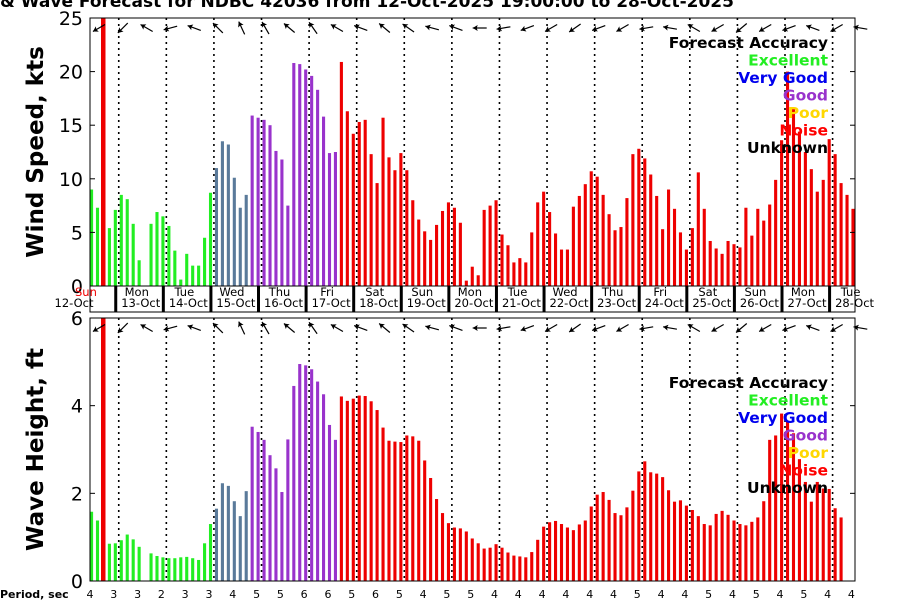 Image resolution: width=900 pixels, height=604 pixels. What do you see at coordinates (471, 594) in the screenshot?
I see `period-row: 4 3 3 2 3 3 4 5 5 6 6 5 6 5 4 5 5 4 4 4 4 4 4 5 4 4 5 4 5 4 5 4 4` at bounding box center [471, 594].